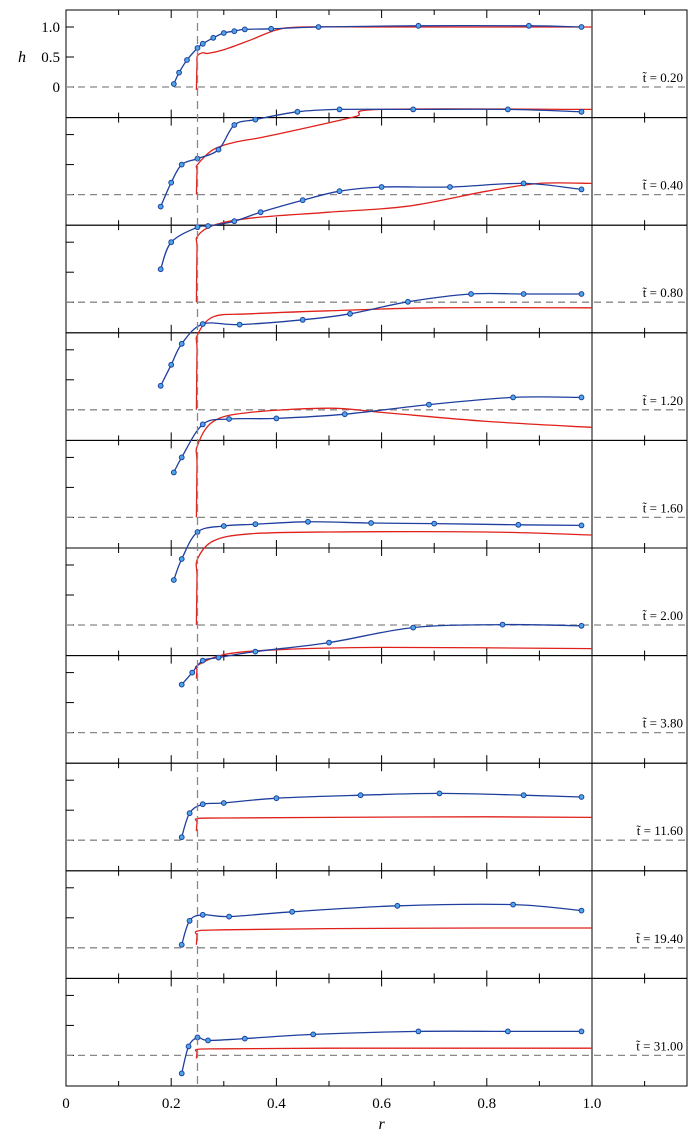  I want to click on panel-8: t̃ = 11.60, so click(376, 817).